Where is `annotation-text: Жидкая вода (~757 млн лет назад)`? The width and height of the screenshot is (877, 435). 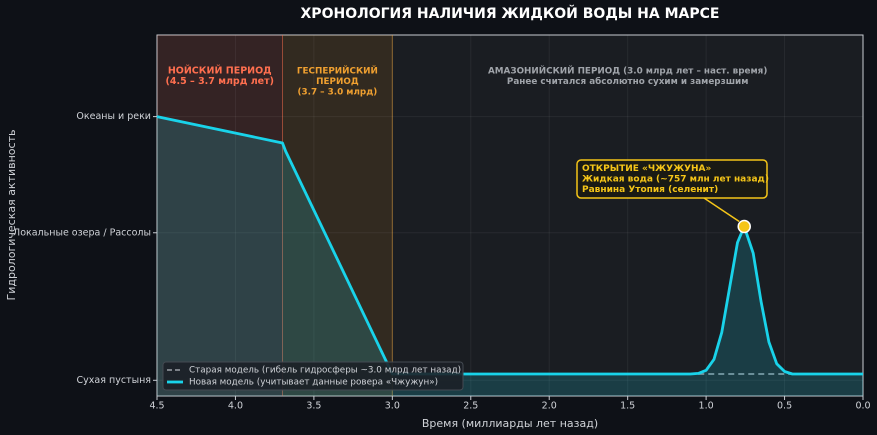 annotation-text: Жидкая вода (~757 млн лет назад) is located at coordinates (675, 180).